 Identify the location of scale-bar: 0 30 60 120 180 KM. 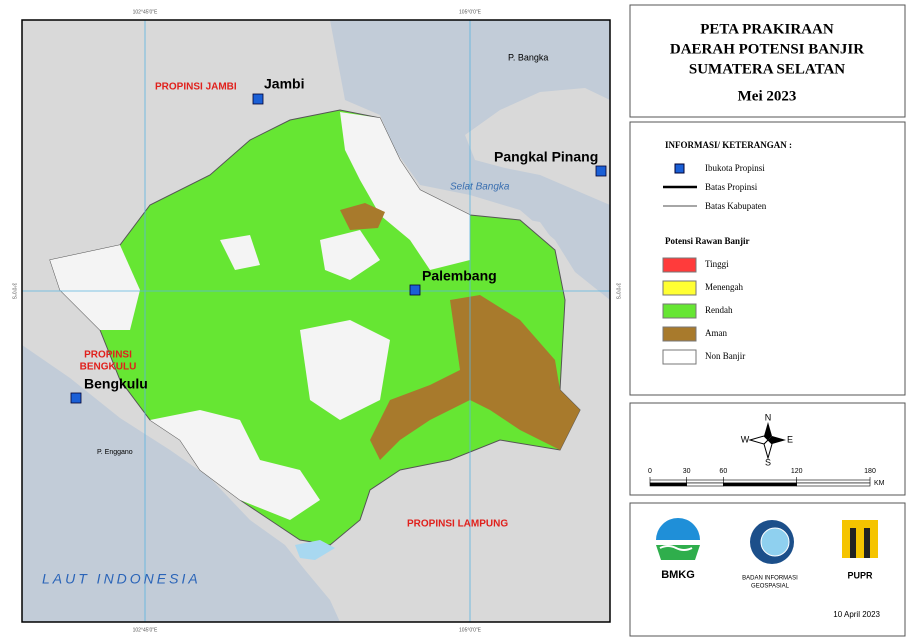
(766, 477).